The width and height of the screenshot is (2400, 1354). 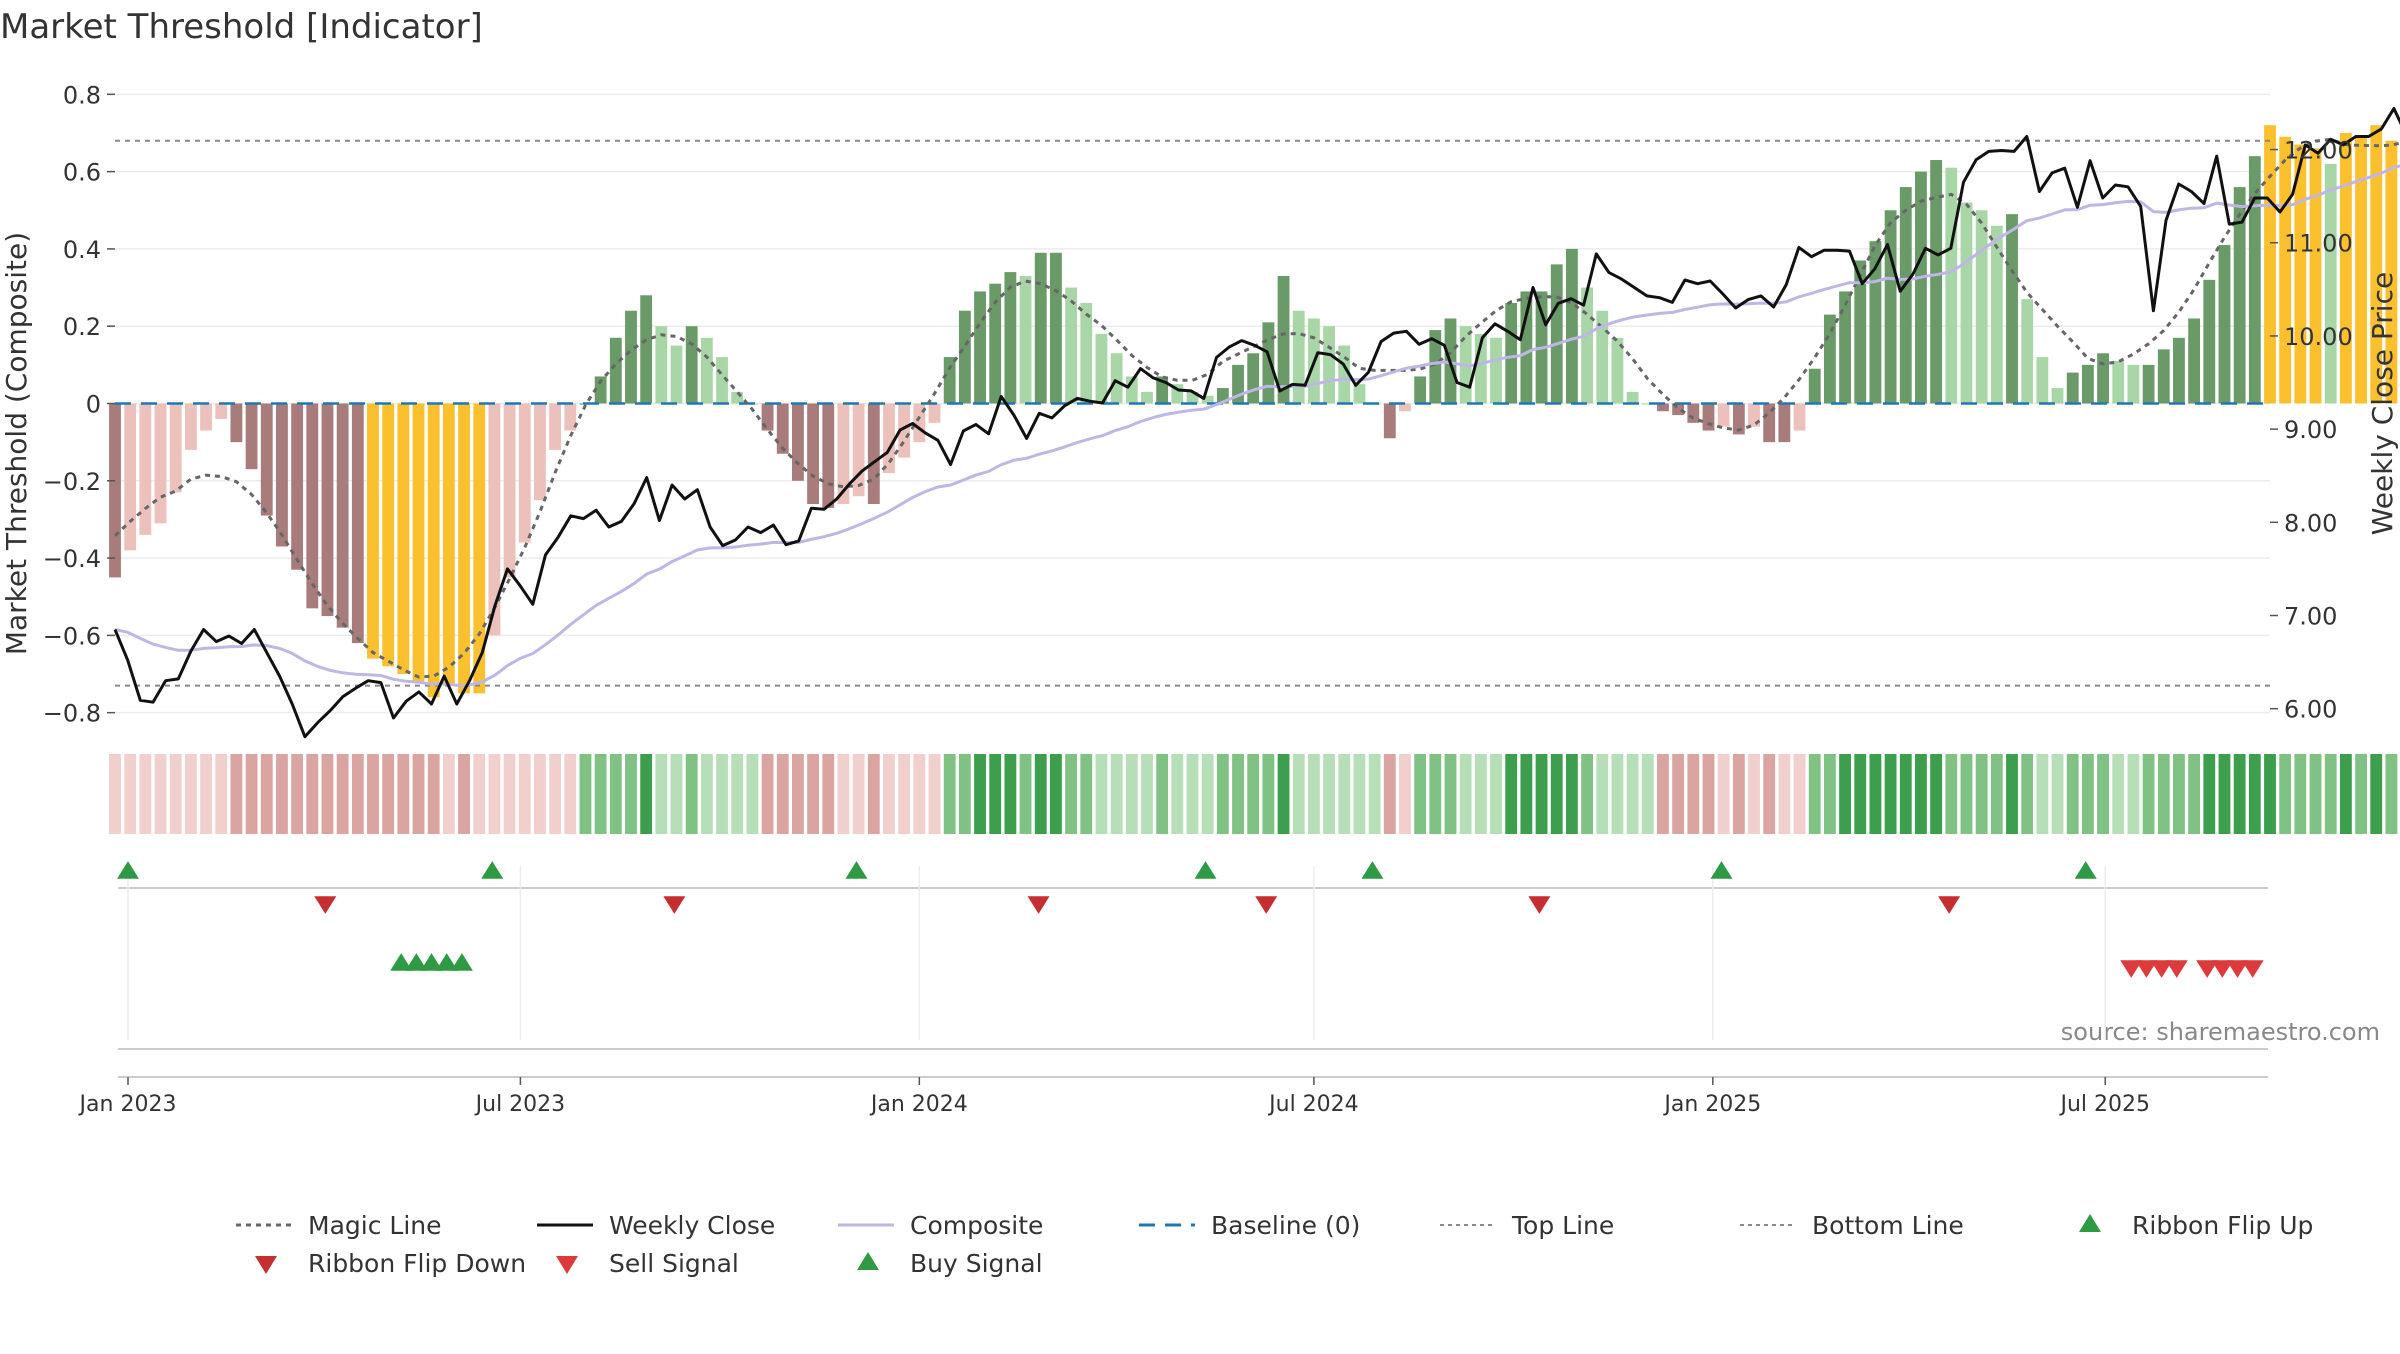 What do you see at coordinates (976, 1225) in the screenshot?
I see `legend-label: Composite` at bounding box center [976, 1225].